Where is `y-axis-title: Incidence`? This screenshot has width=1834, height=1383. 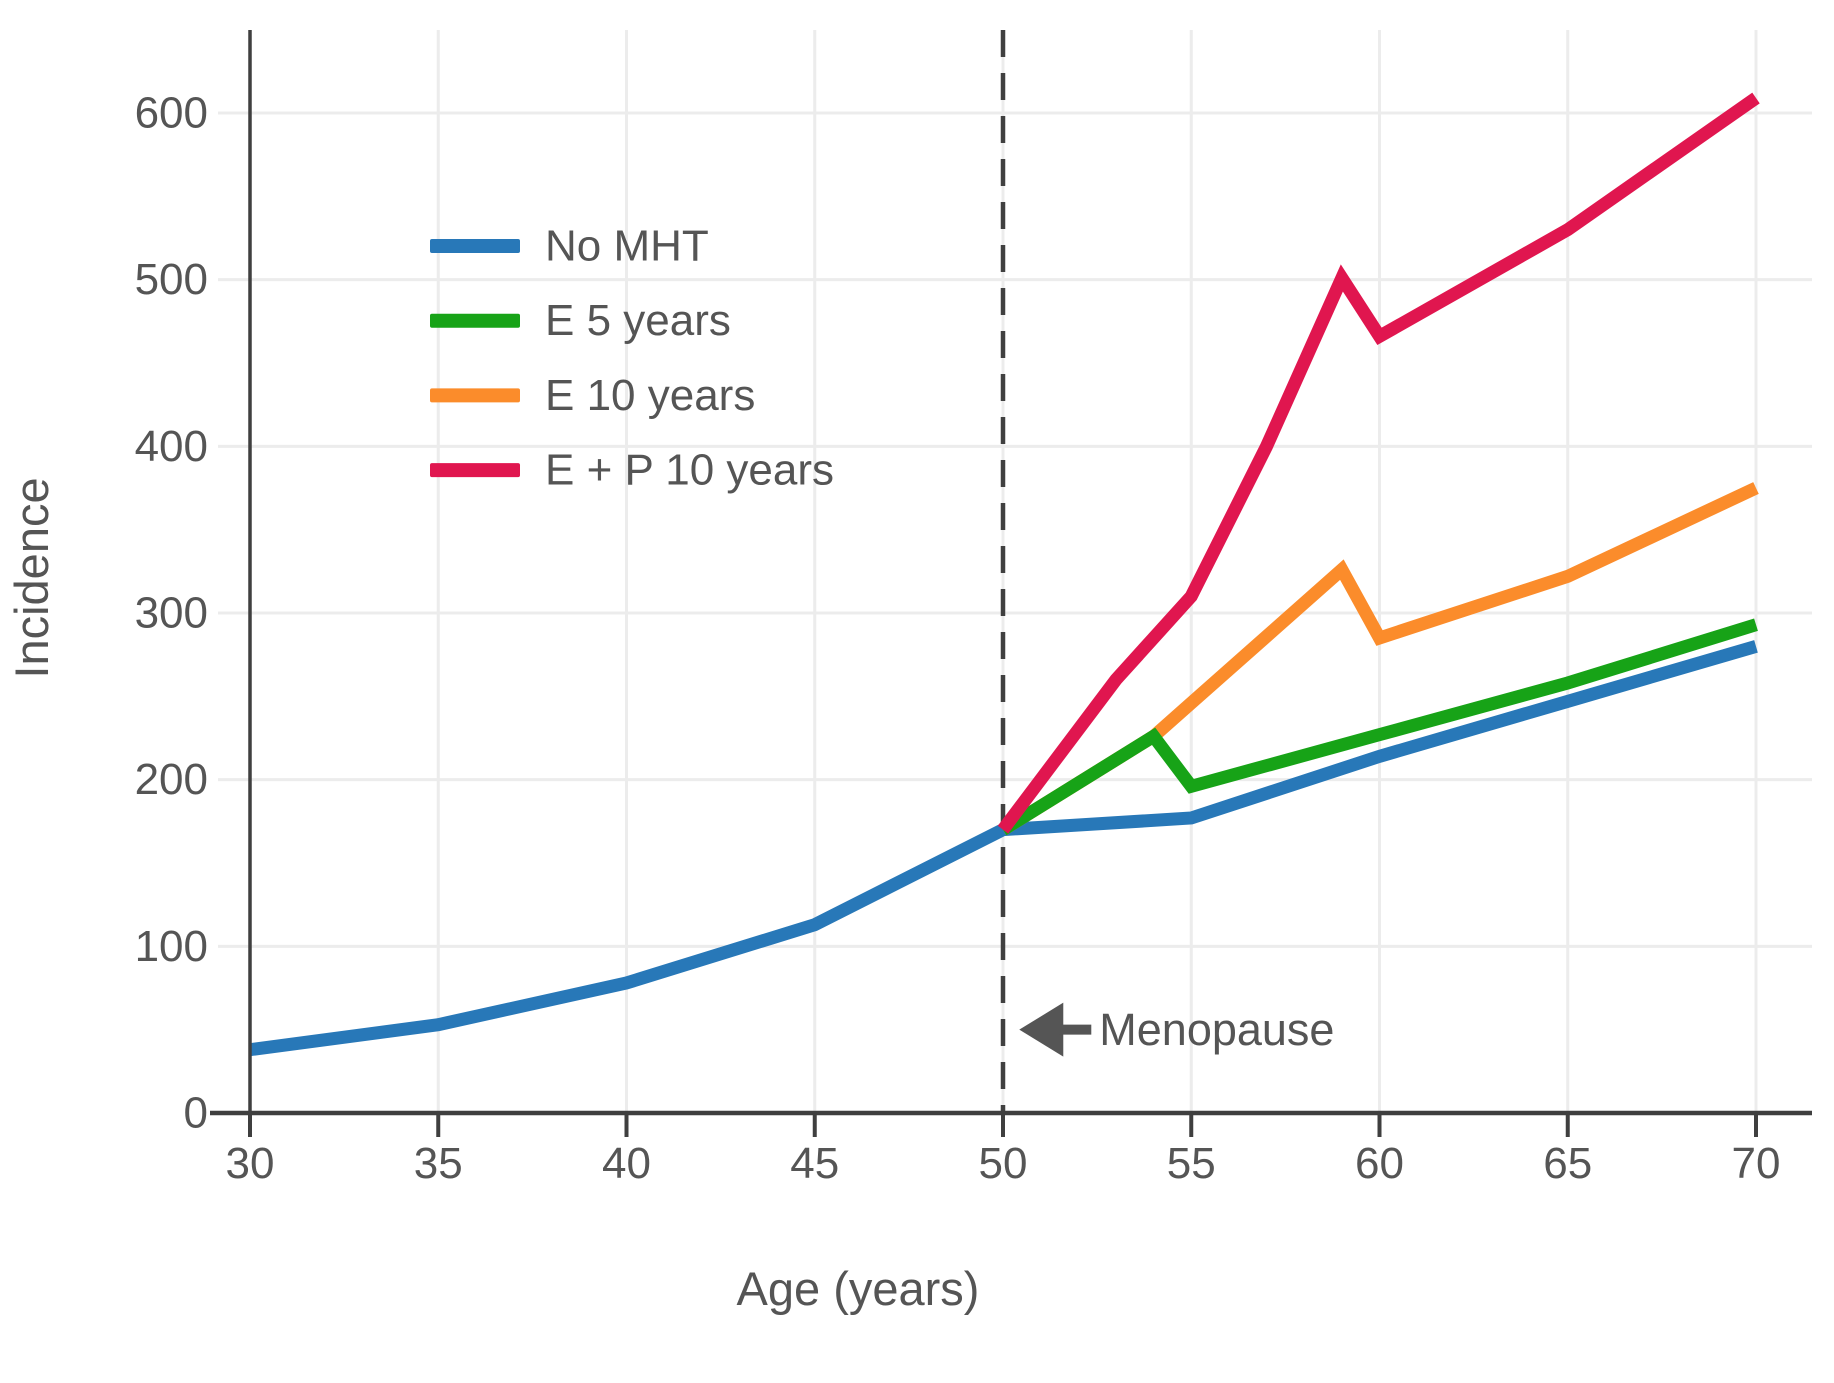 y-axis-title: Incidence is located at coordinates (31, 577).